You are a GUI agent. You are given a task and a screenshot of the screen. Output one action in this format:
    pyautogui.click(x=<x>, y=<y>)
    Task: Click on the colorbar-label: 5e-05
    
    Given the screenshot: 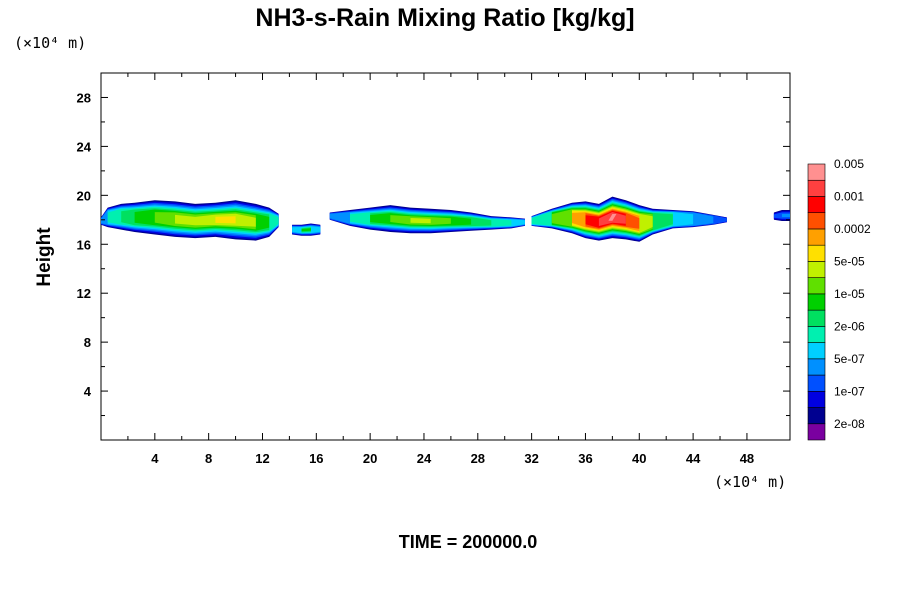 What is the action you would take?
    pyautogui.click(x=849, y=261)
    